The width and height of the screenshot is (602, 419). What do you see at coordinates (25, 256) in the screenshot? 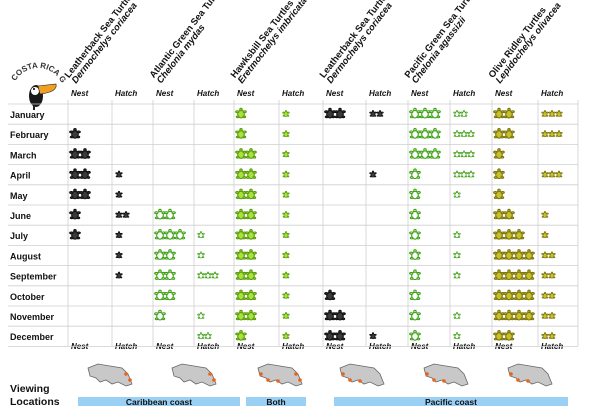
I see `month-label: August` at bounding box center [25, 256].